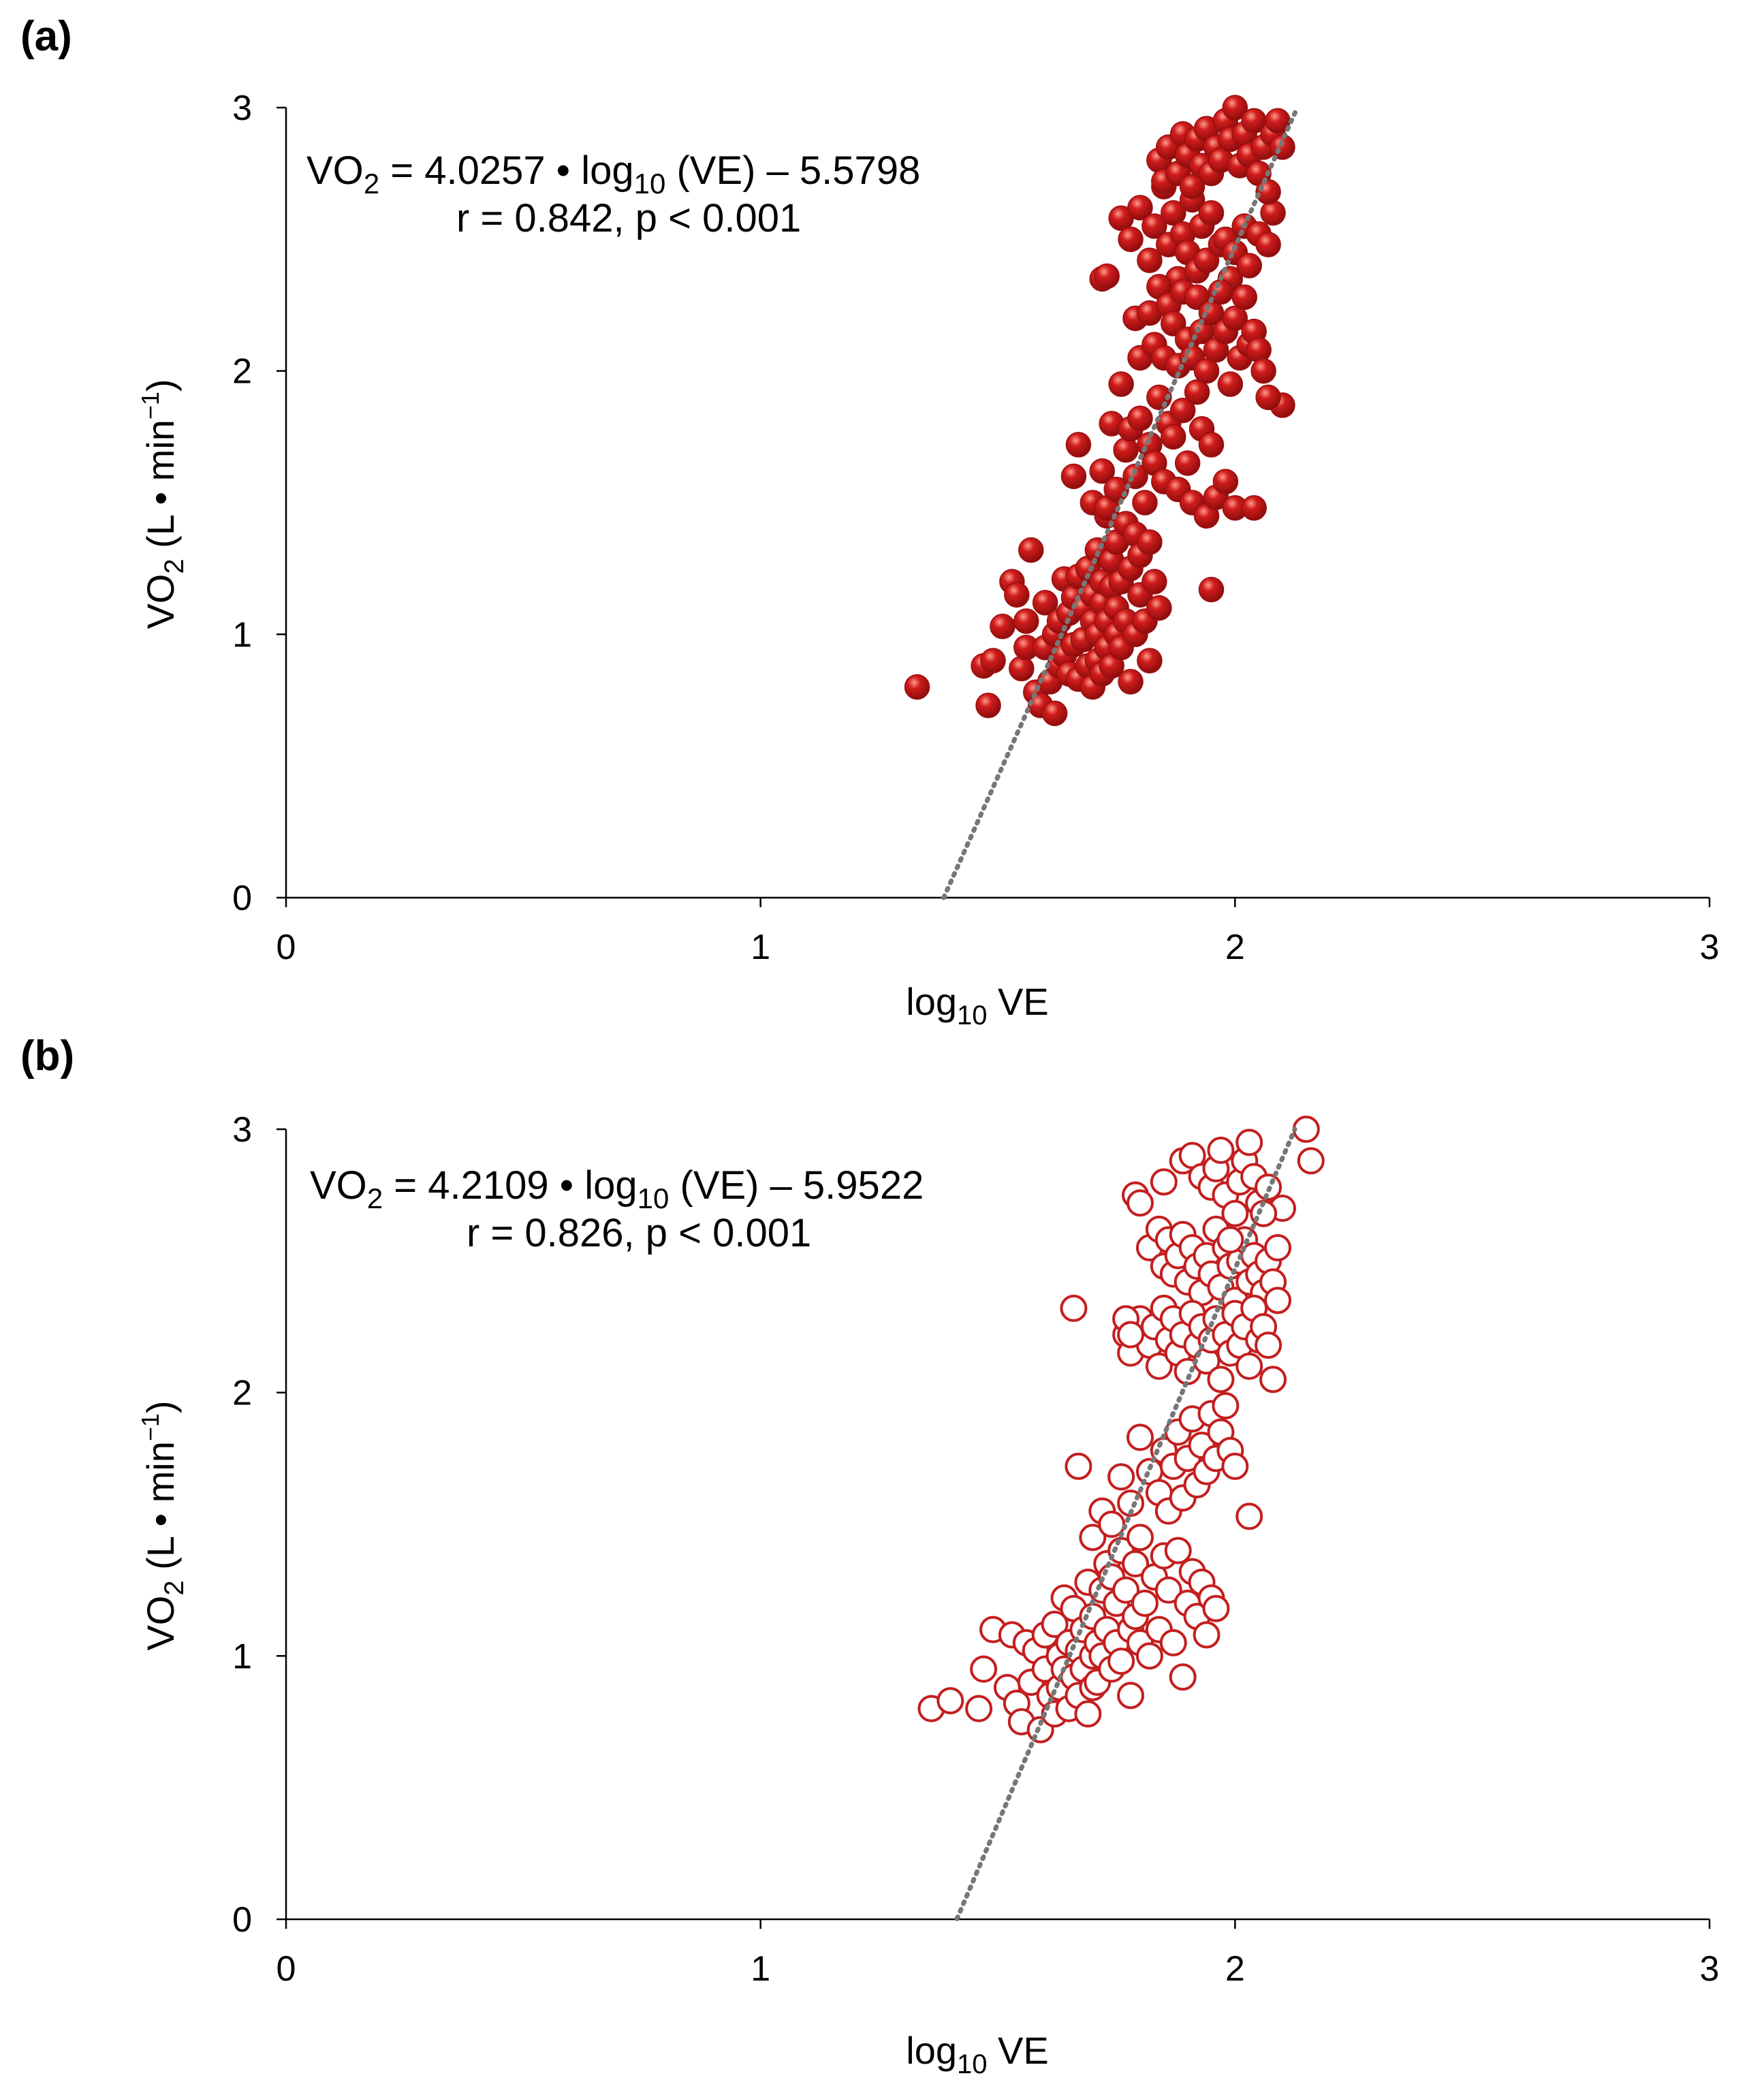  Describe the element at coordinates (46, 36) in the screenshot. I see `panel-a-label: (a)` at that location.